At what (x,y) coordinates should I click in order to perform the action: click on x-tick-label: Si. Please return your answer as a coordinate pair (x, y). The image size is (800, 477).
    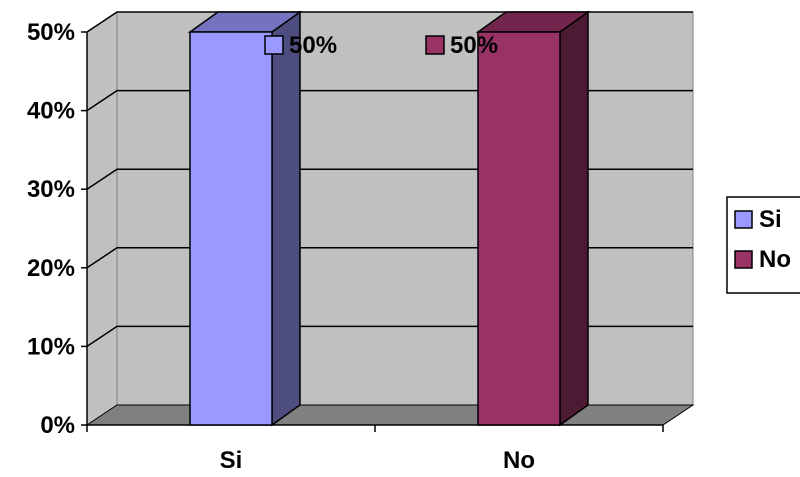
    Looking at the image, I should click on (231, 459).